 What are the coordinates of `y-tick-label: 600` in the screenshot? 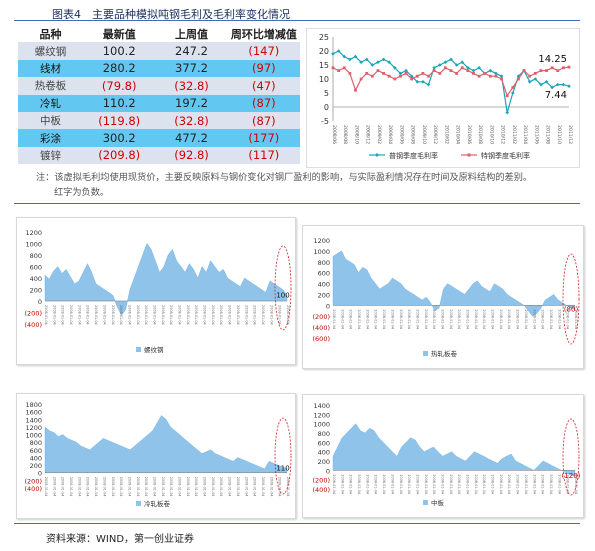 It's located at (36, 451).